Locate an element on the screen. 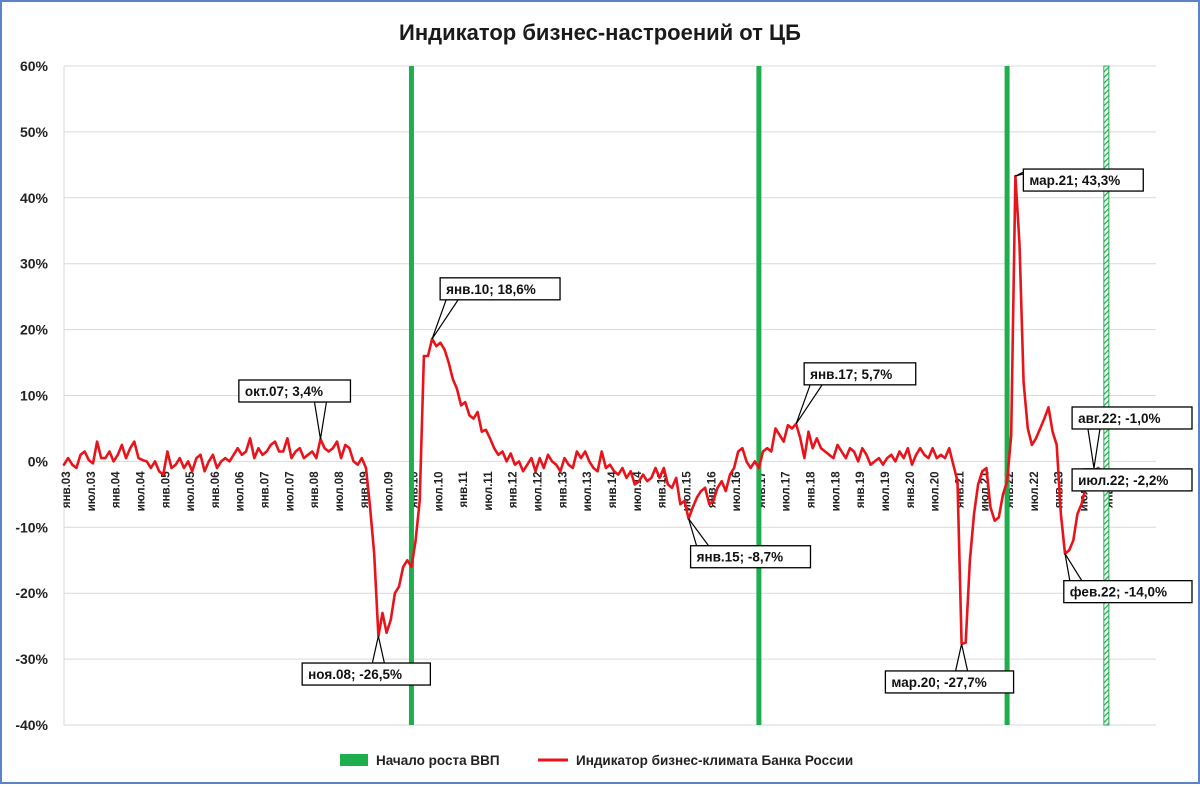 The image size is (1200, 787). x-tick-label: июл.04 is located at coordinates (141, 491).